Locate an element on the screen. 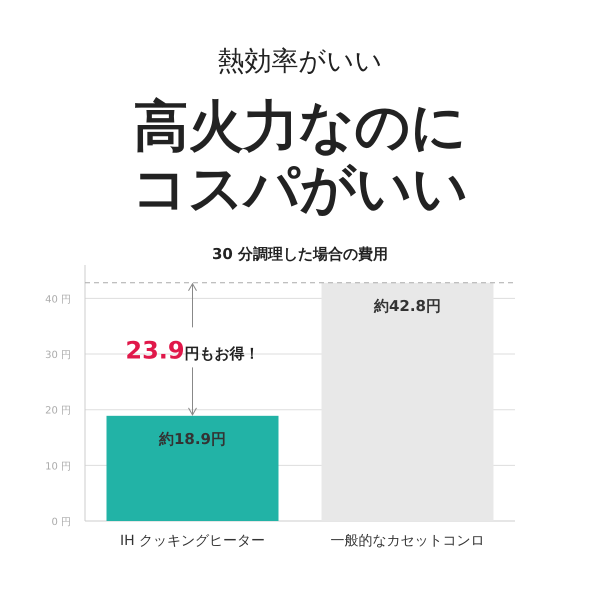 The height and width of the screenshot is (600, 600). data-label: 約42.8円 is located at coordinates (407, 305).